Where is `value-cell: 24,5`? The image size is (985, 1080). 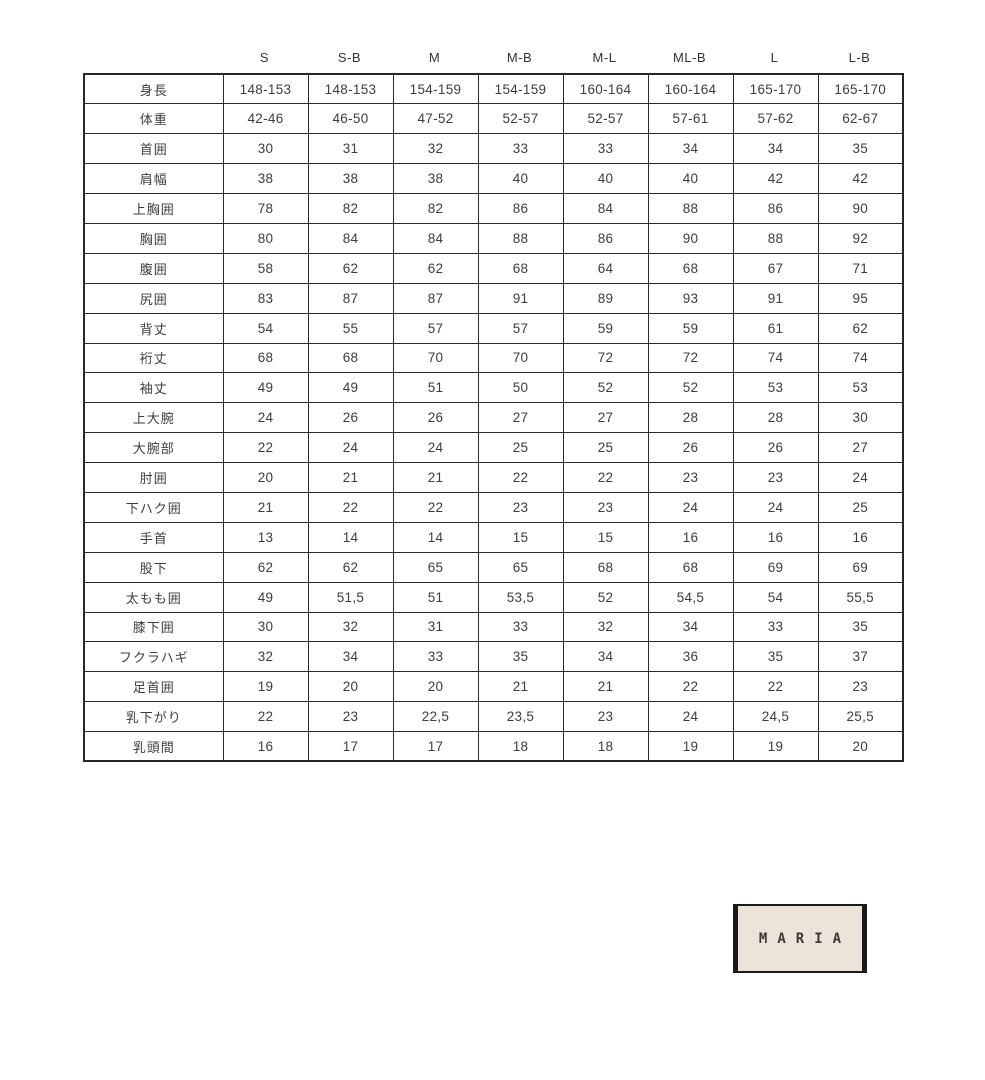 value-cell: 24,5 is located at coordinates (775, 717).